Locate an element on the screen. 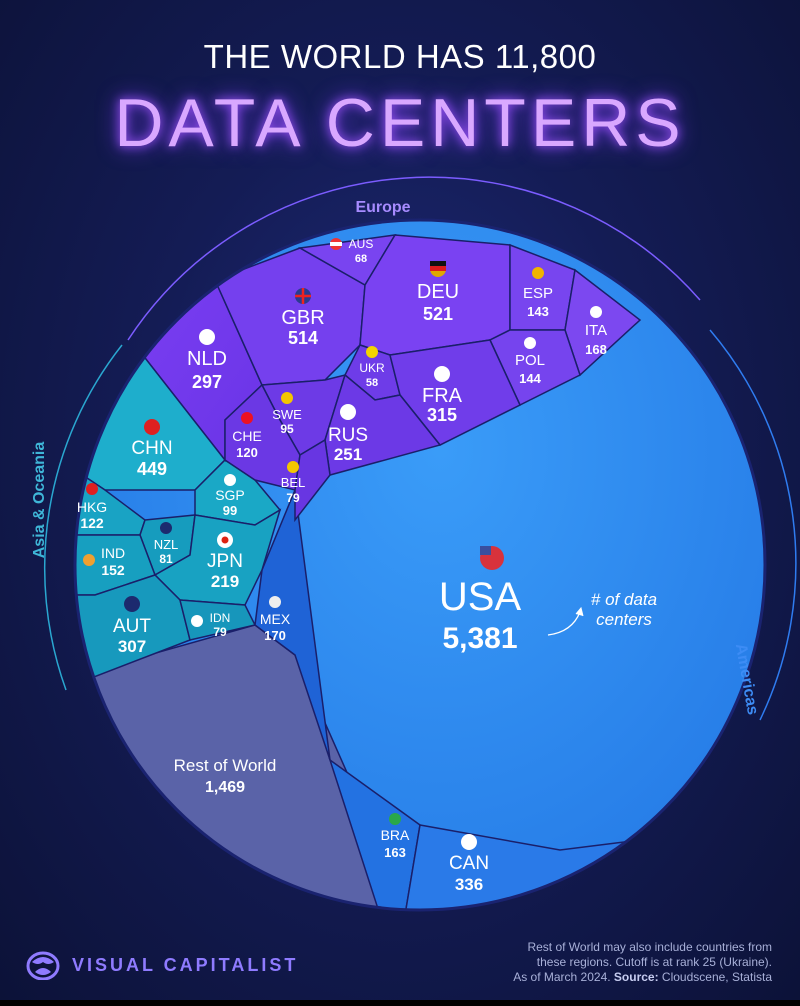 This screenshot has width=800, height=1006. label-ita-value: 168 is located at coordinates (596, 349).